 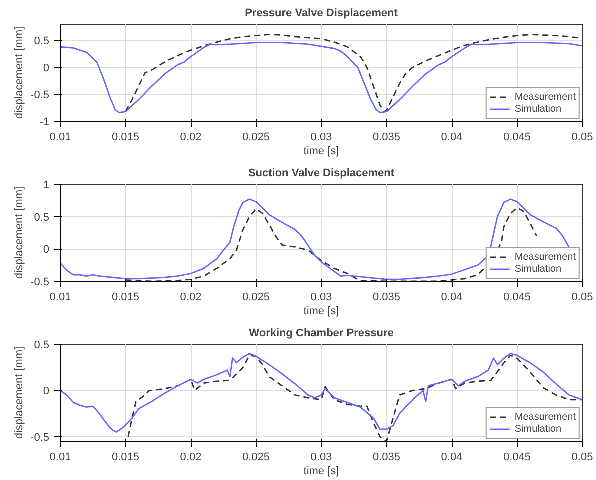 What do you see at coordinates (45, 122) in the screenshot?
I see `y-tick-label: -1` at bounding box center [45, 122].